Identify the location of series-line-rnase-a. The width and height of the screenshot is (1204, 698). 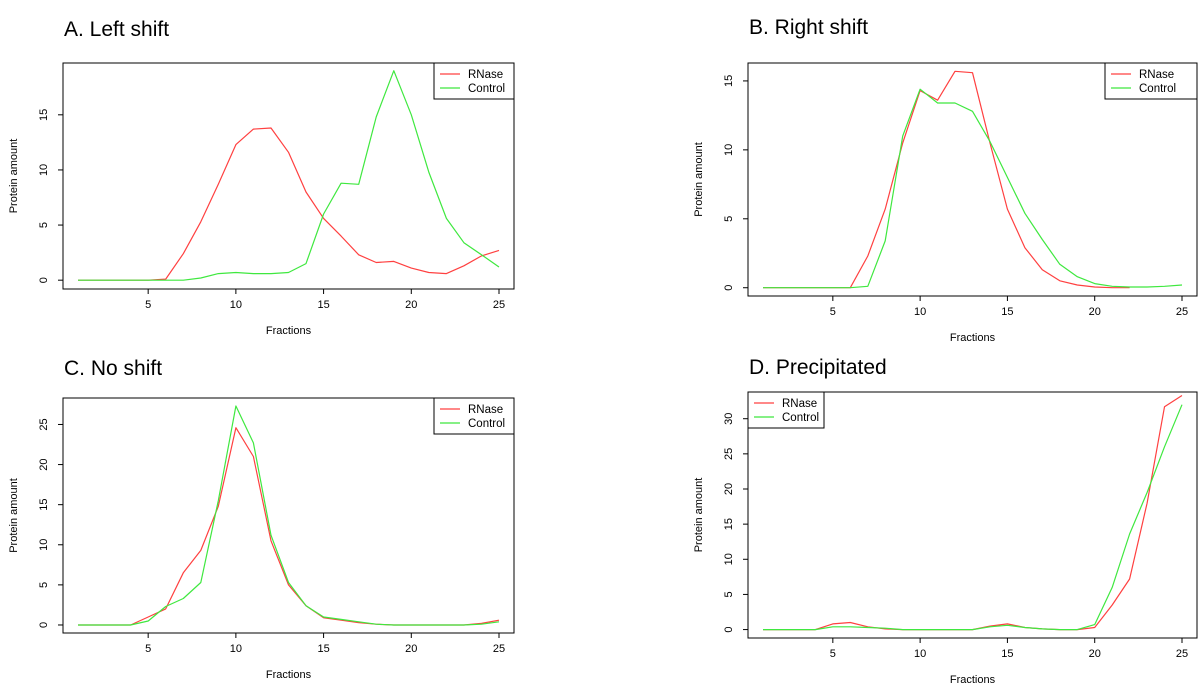
(289, 204).